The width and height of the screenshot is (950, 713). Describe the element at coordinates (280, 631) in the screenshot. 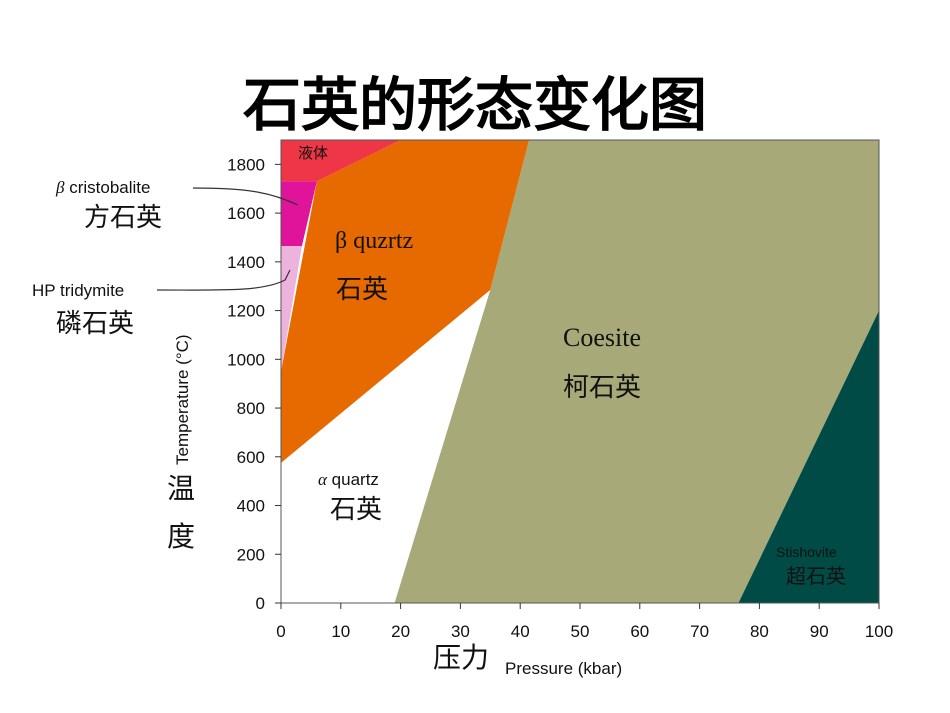

I see `x-tick-label: 0` at that location.